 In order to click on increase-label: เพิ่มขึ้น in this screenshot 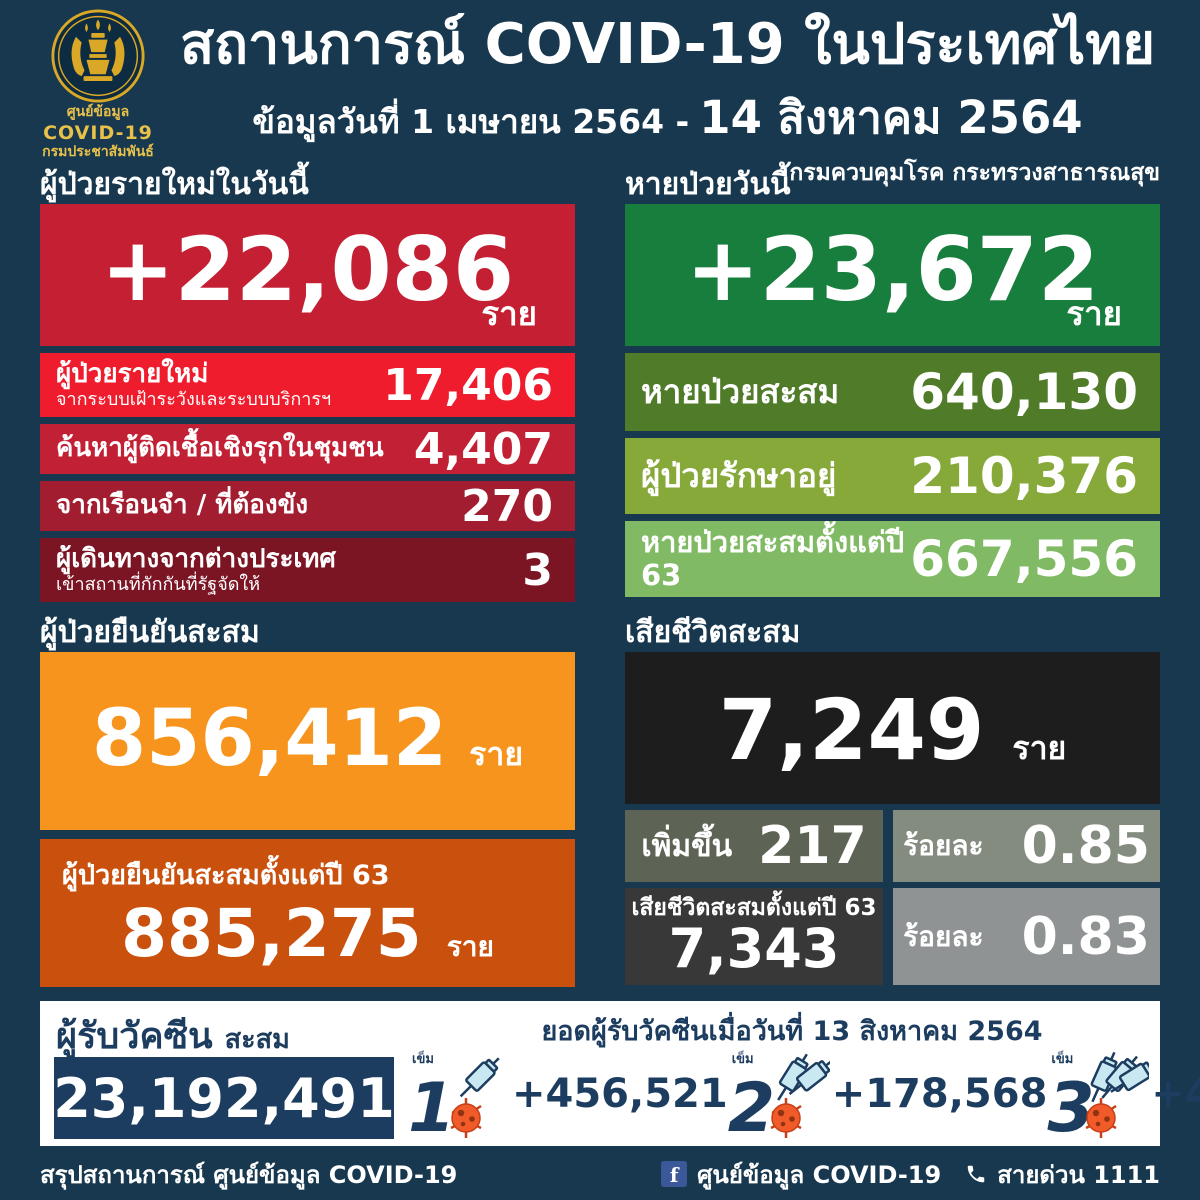, I will do `click(687, 846)`.